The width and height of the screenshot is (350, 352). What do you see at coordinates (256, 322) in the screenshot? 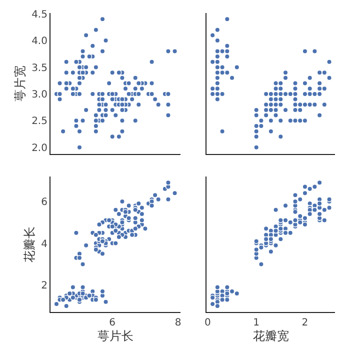
I see `x-tick-label: 1` at bounding box center [256, 322].